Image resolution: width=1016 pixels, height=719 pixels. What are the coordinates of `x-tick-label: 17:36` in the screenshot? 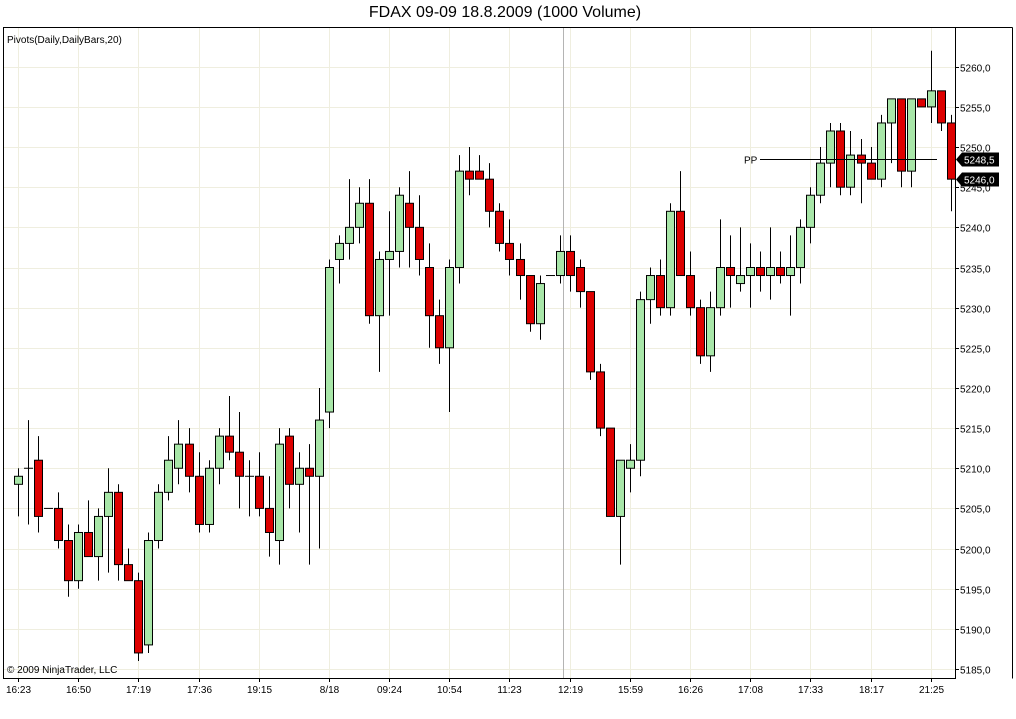 It's located at (199, 690).